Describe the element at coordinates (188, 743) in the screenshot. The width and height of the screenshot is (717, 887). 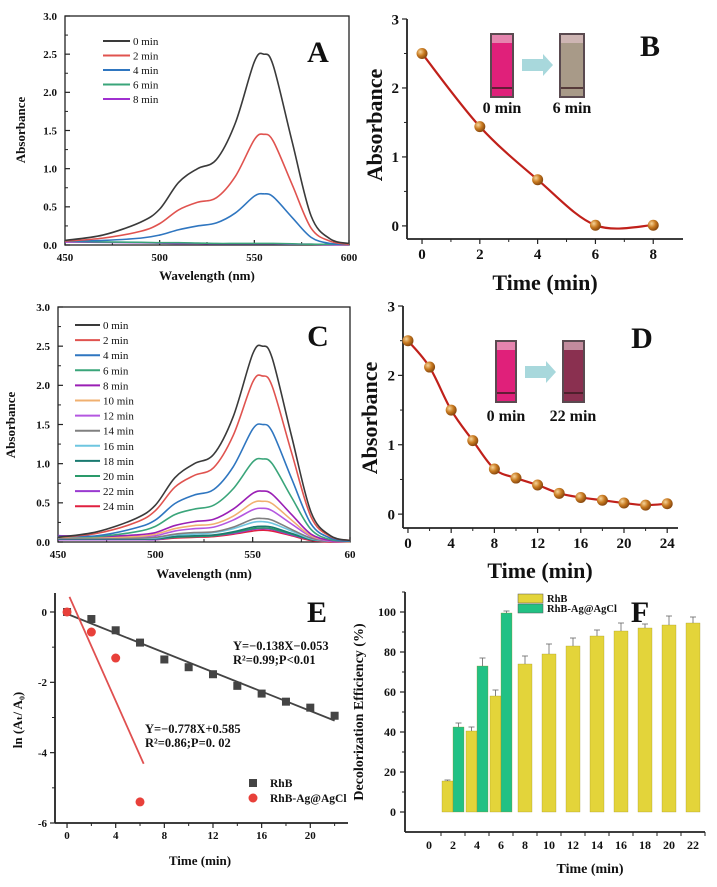
I see `fit-stats: R²=0.86;P=0. 02` at that location.